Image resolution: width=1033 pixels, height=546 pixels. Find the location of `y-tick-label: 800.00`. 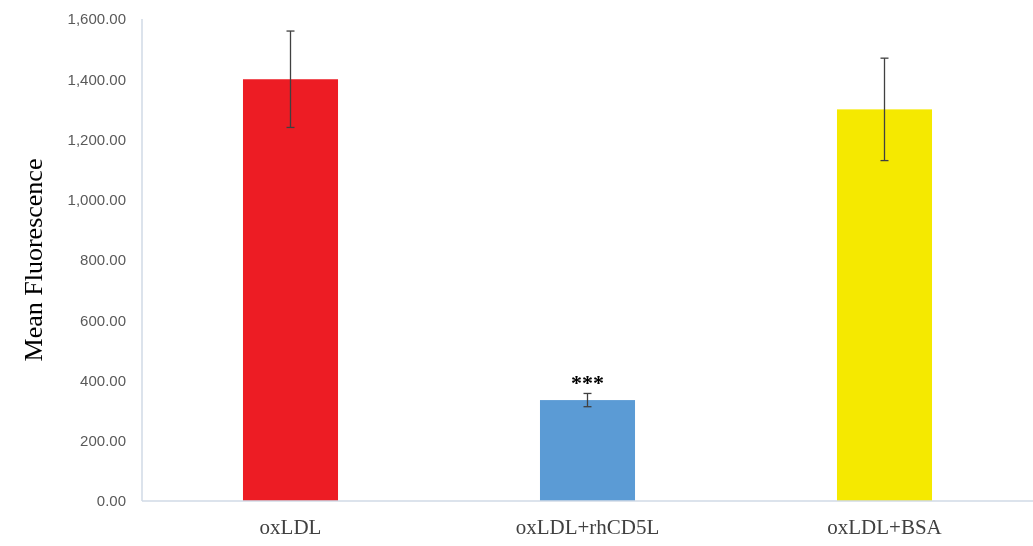

y-tick-label: 800.00 is located at coordinates (103, 260).